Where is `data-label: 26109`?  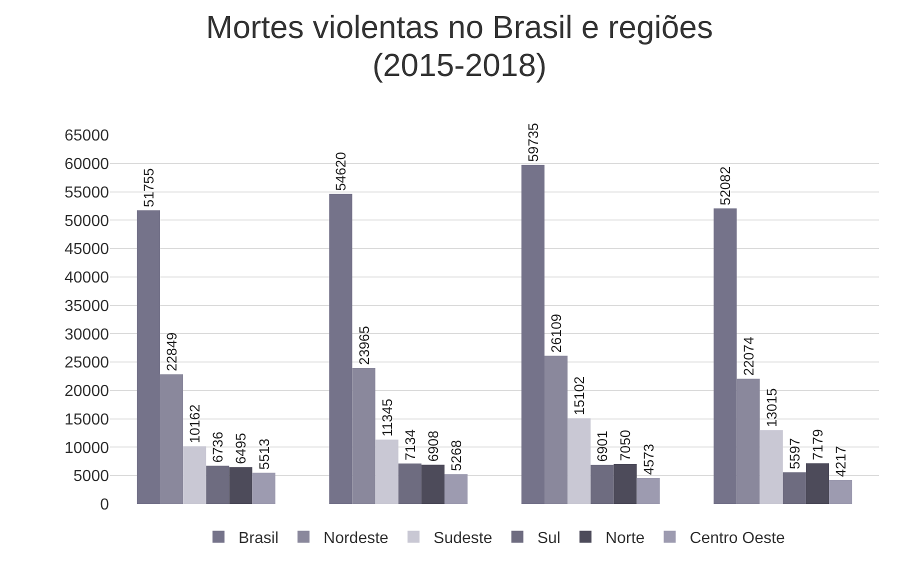
data-label: 26109 is located at coordinates (556, 333).